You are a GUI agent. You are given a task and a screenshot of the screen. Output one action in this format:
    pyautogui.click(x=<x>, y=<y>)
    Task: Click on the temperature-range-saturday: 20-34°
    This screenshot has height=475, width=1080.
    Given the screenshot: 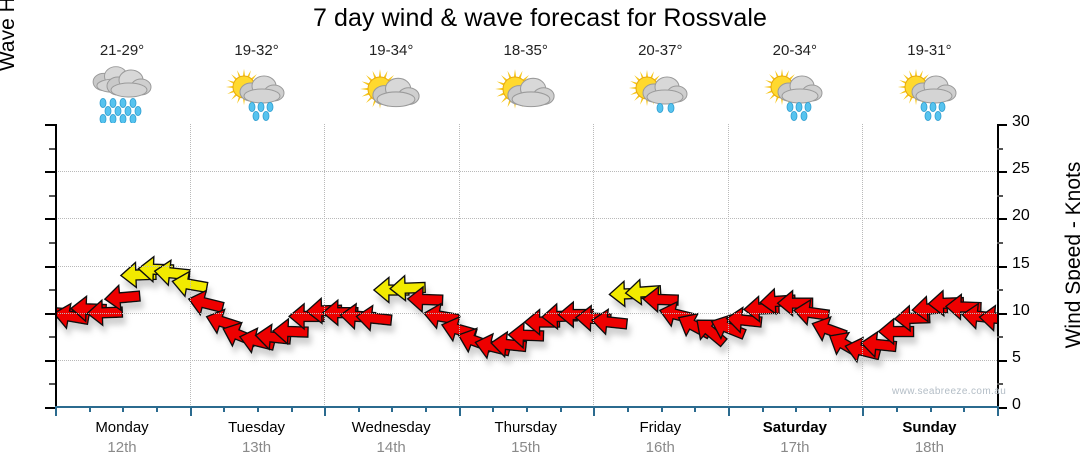 What is the action you would take?
    pyautogui.click(x=795, y=50)
    